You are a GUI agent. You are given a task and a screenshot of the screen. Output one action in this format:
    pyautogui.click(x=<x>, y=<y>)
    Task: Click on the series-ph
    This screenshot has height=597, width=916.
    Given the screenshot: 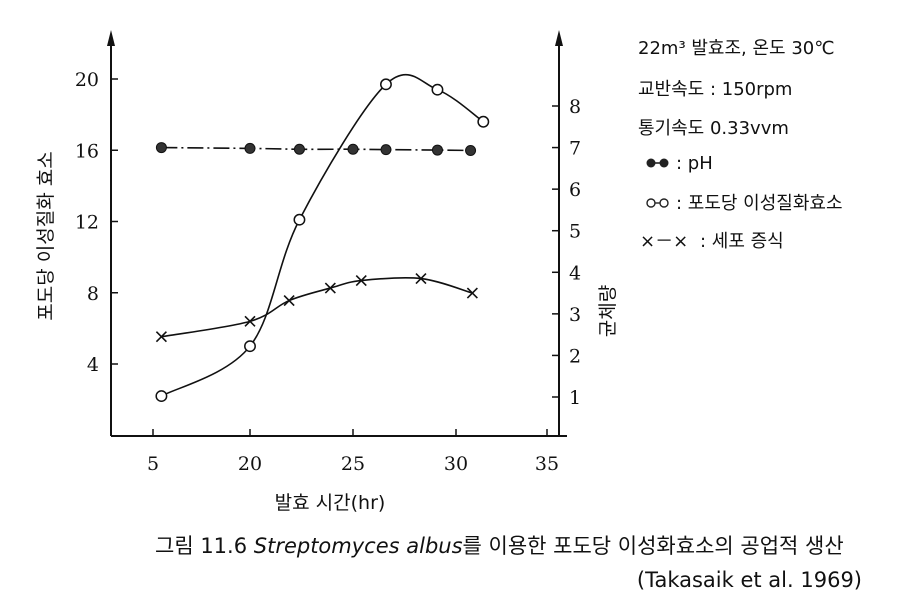 What is the action you would take?
    pyautogui.click(x=316, y=149)
    